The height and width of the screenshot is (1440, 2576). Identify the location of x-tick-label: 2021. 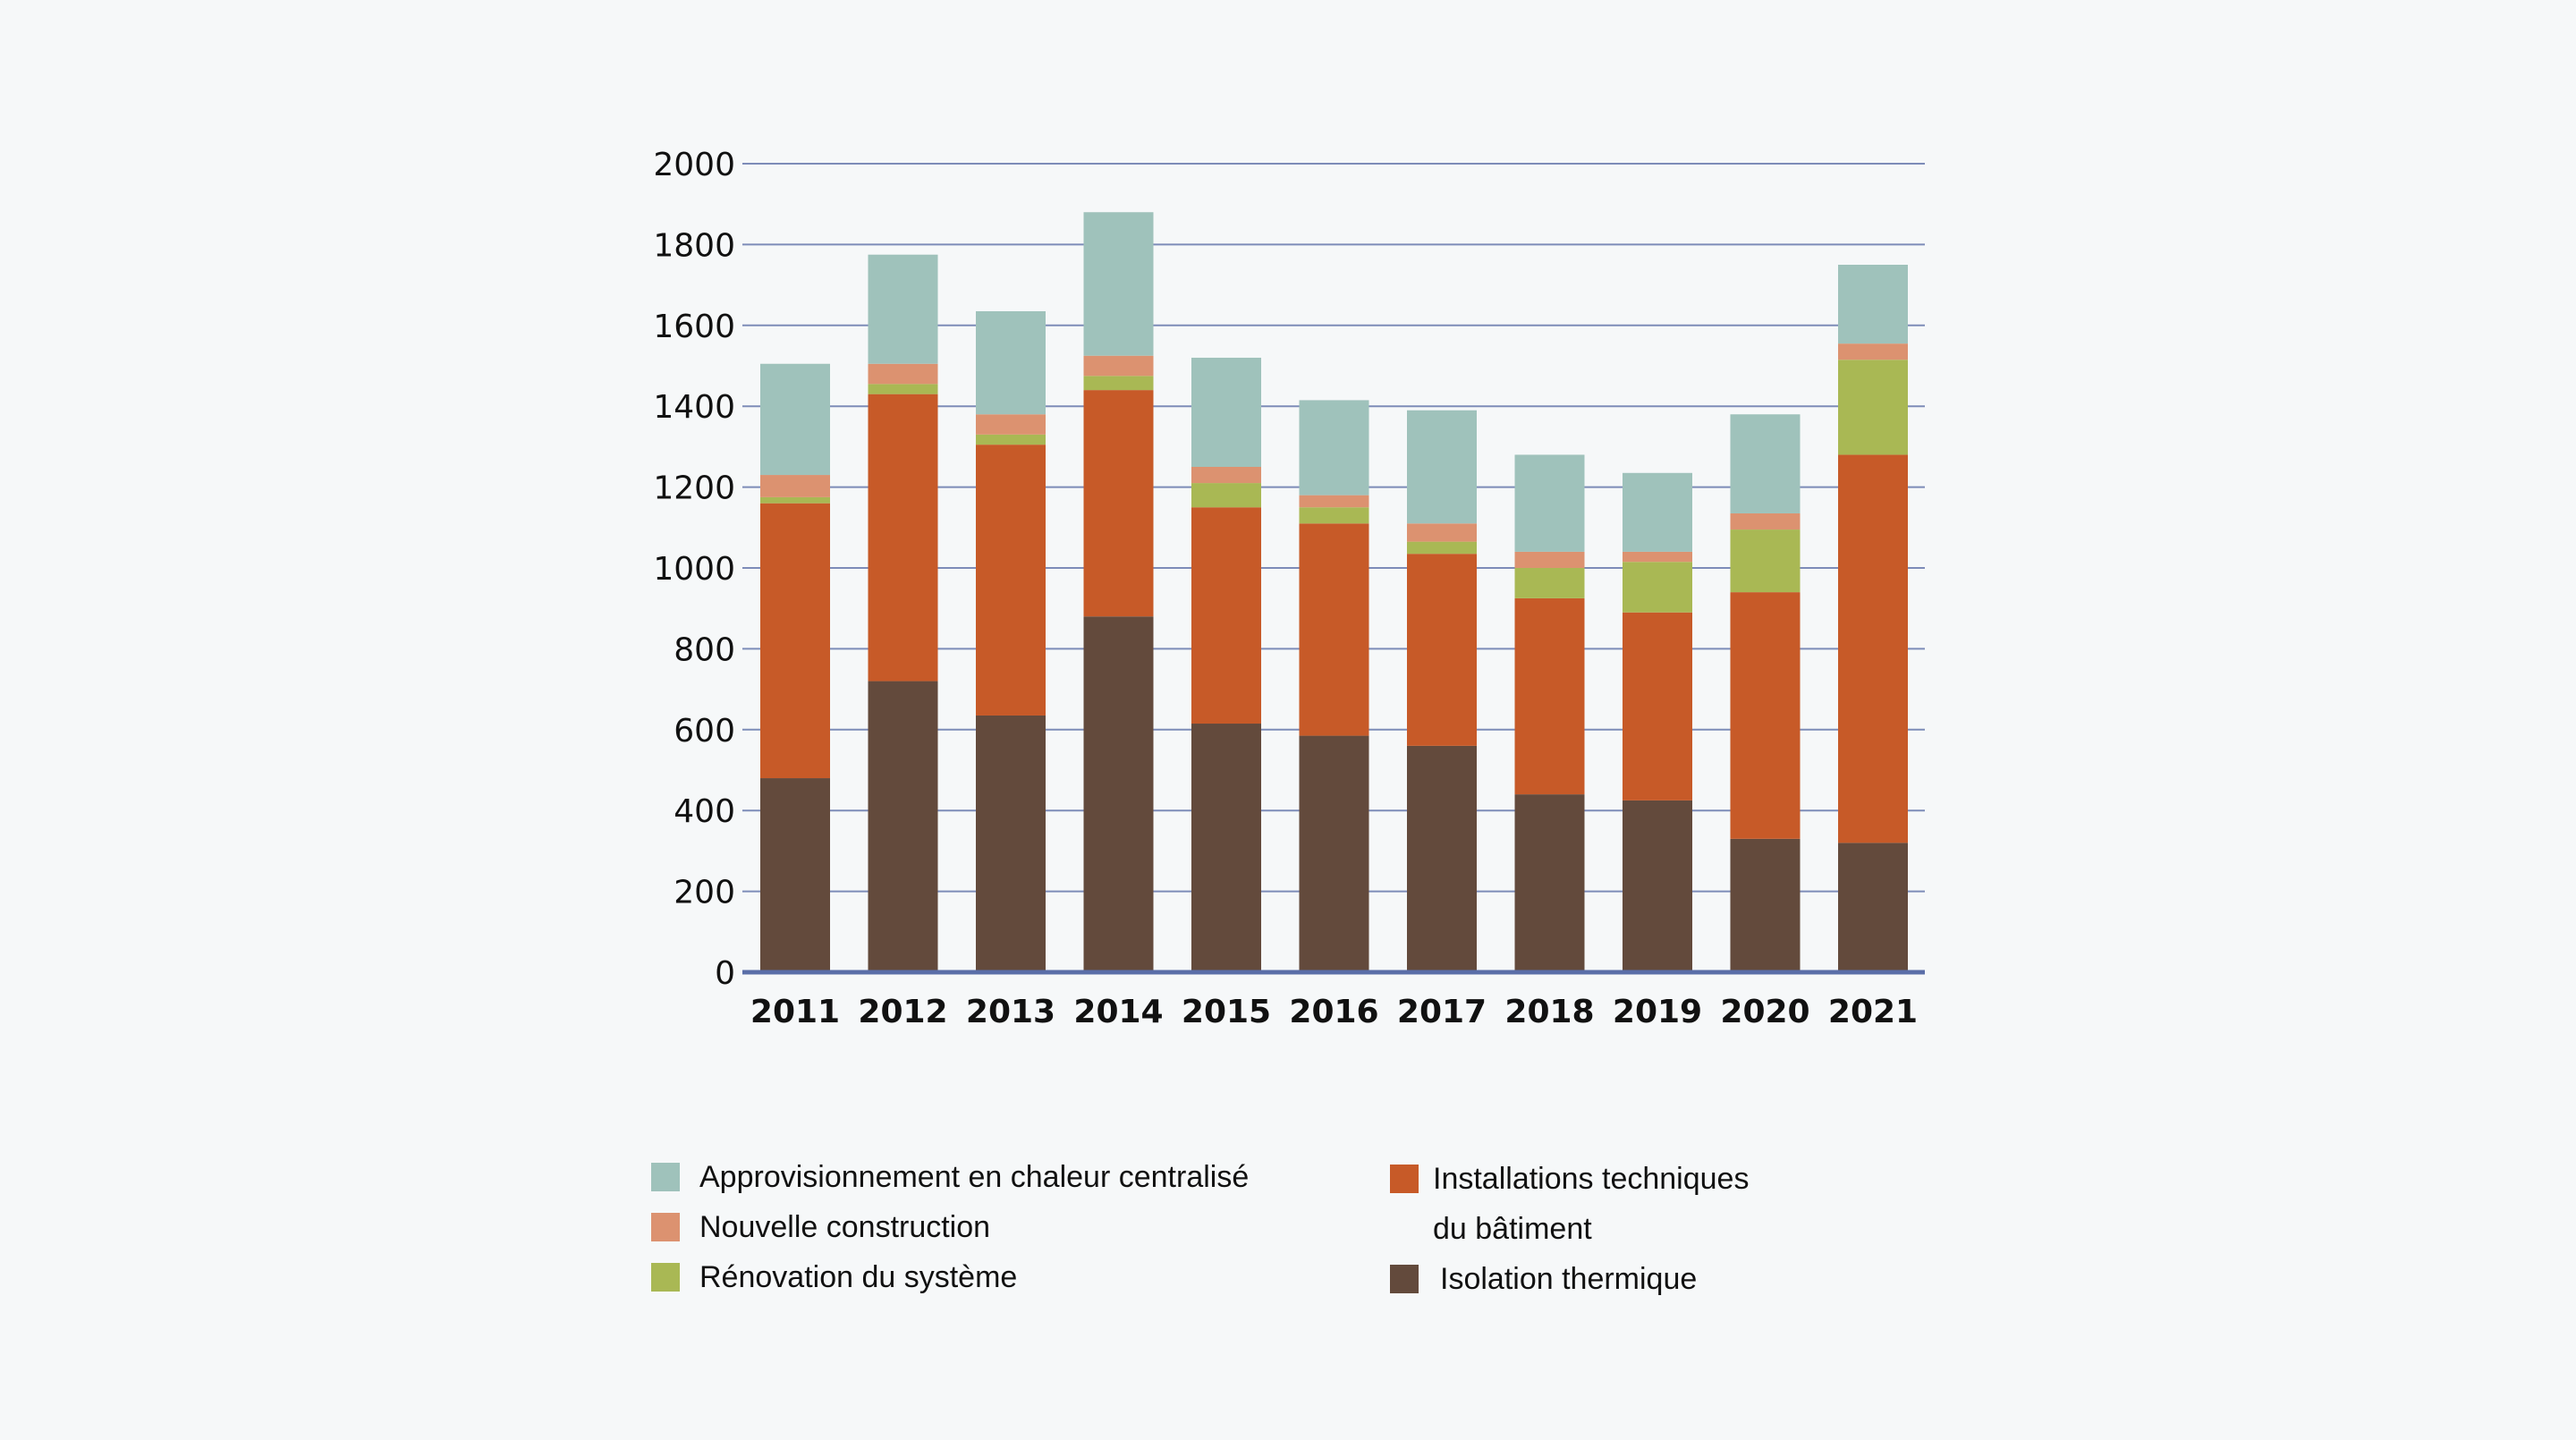
(1873, 1012).